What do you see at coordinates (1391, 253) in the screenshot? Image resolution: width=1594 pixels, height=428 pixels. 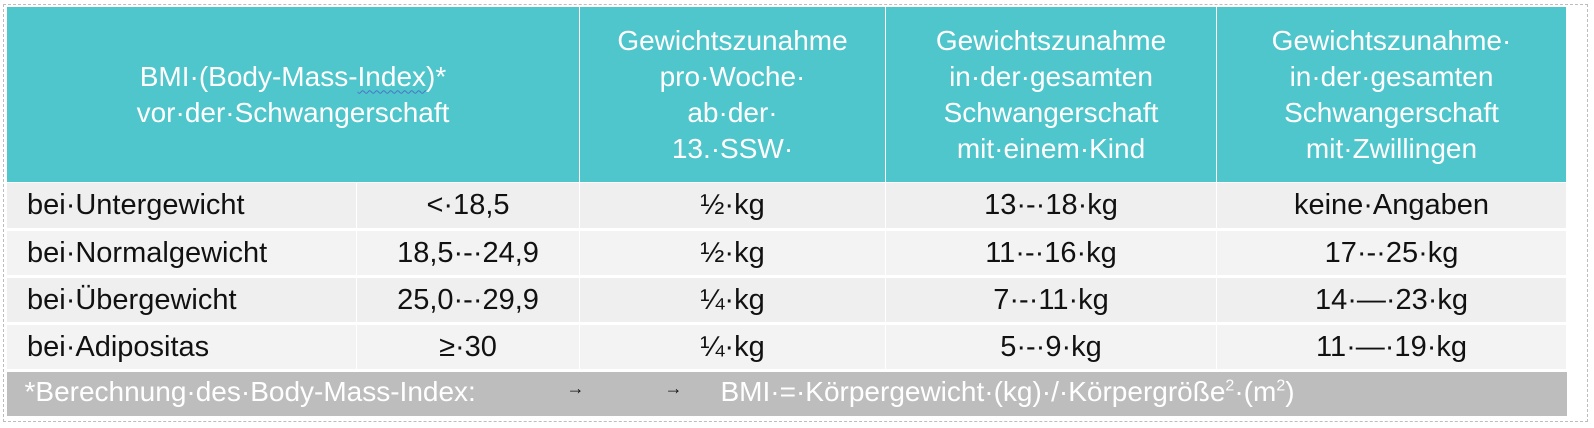 I see `twins-gain: 17·-·25·kg` at bounding box center [1391, 253].